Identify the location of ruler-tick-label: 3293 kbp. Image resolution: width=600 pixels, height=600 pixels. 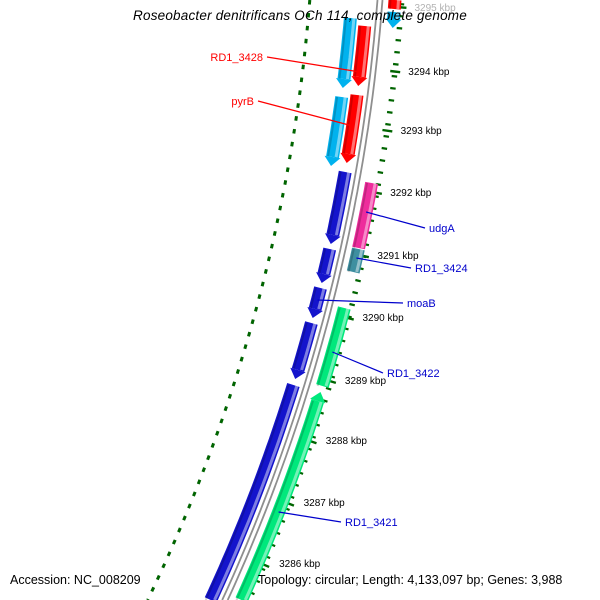
(422, 131).